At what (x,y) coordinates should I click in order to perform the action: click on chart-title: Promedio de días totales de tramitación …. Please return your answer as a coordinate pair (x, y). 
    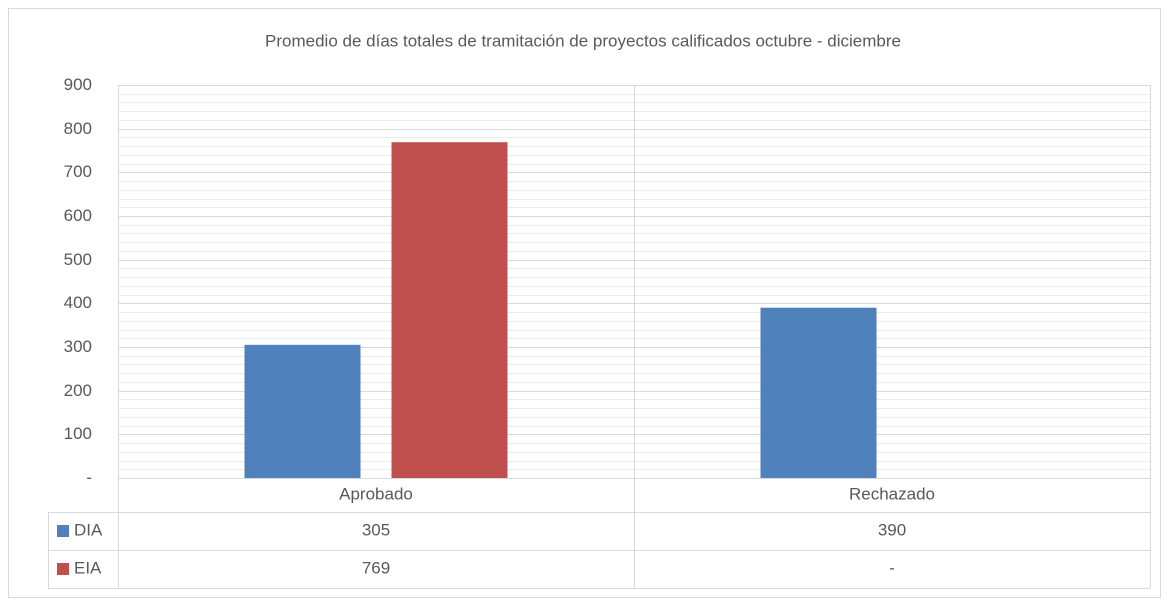
    Looking at the image, I should click on (583, 40).